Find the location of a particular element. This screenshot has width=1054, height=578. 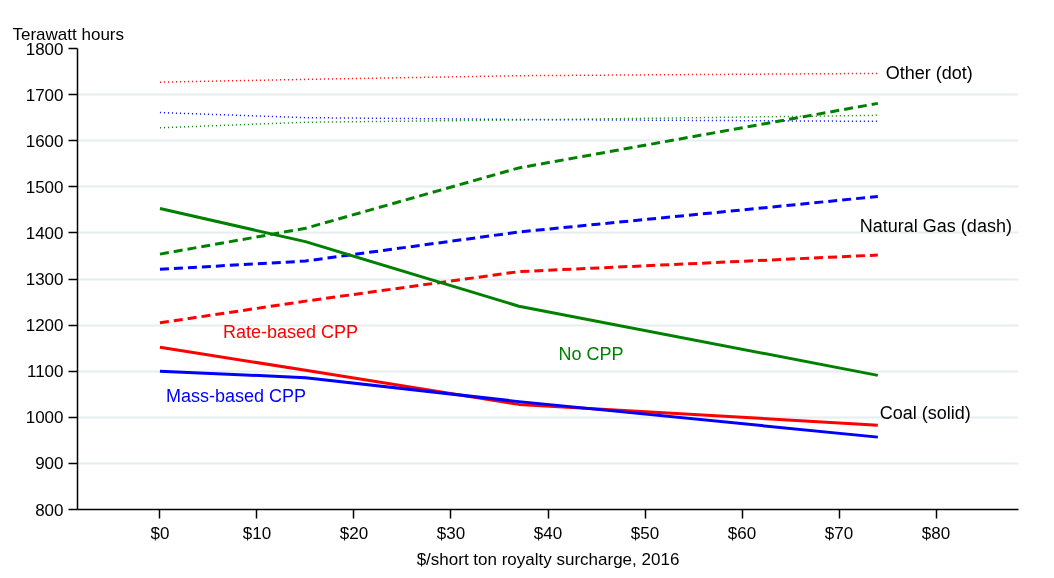

x-tick-label: $10 is located at coordinates (257, 533).